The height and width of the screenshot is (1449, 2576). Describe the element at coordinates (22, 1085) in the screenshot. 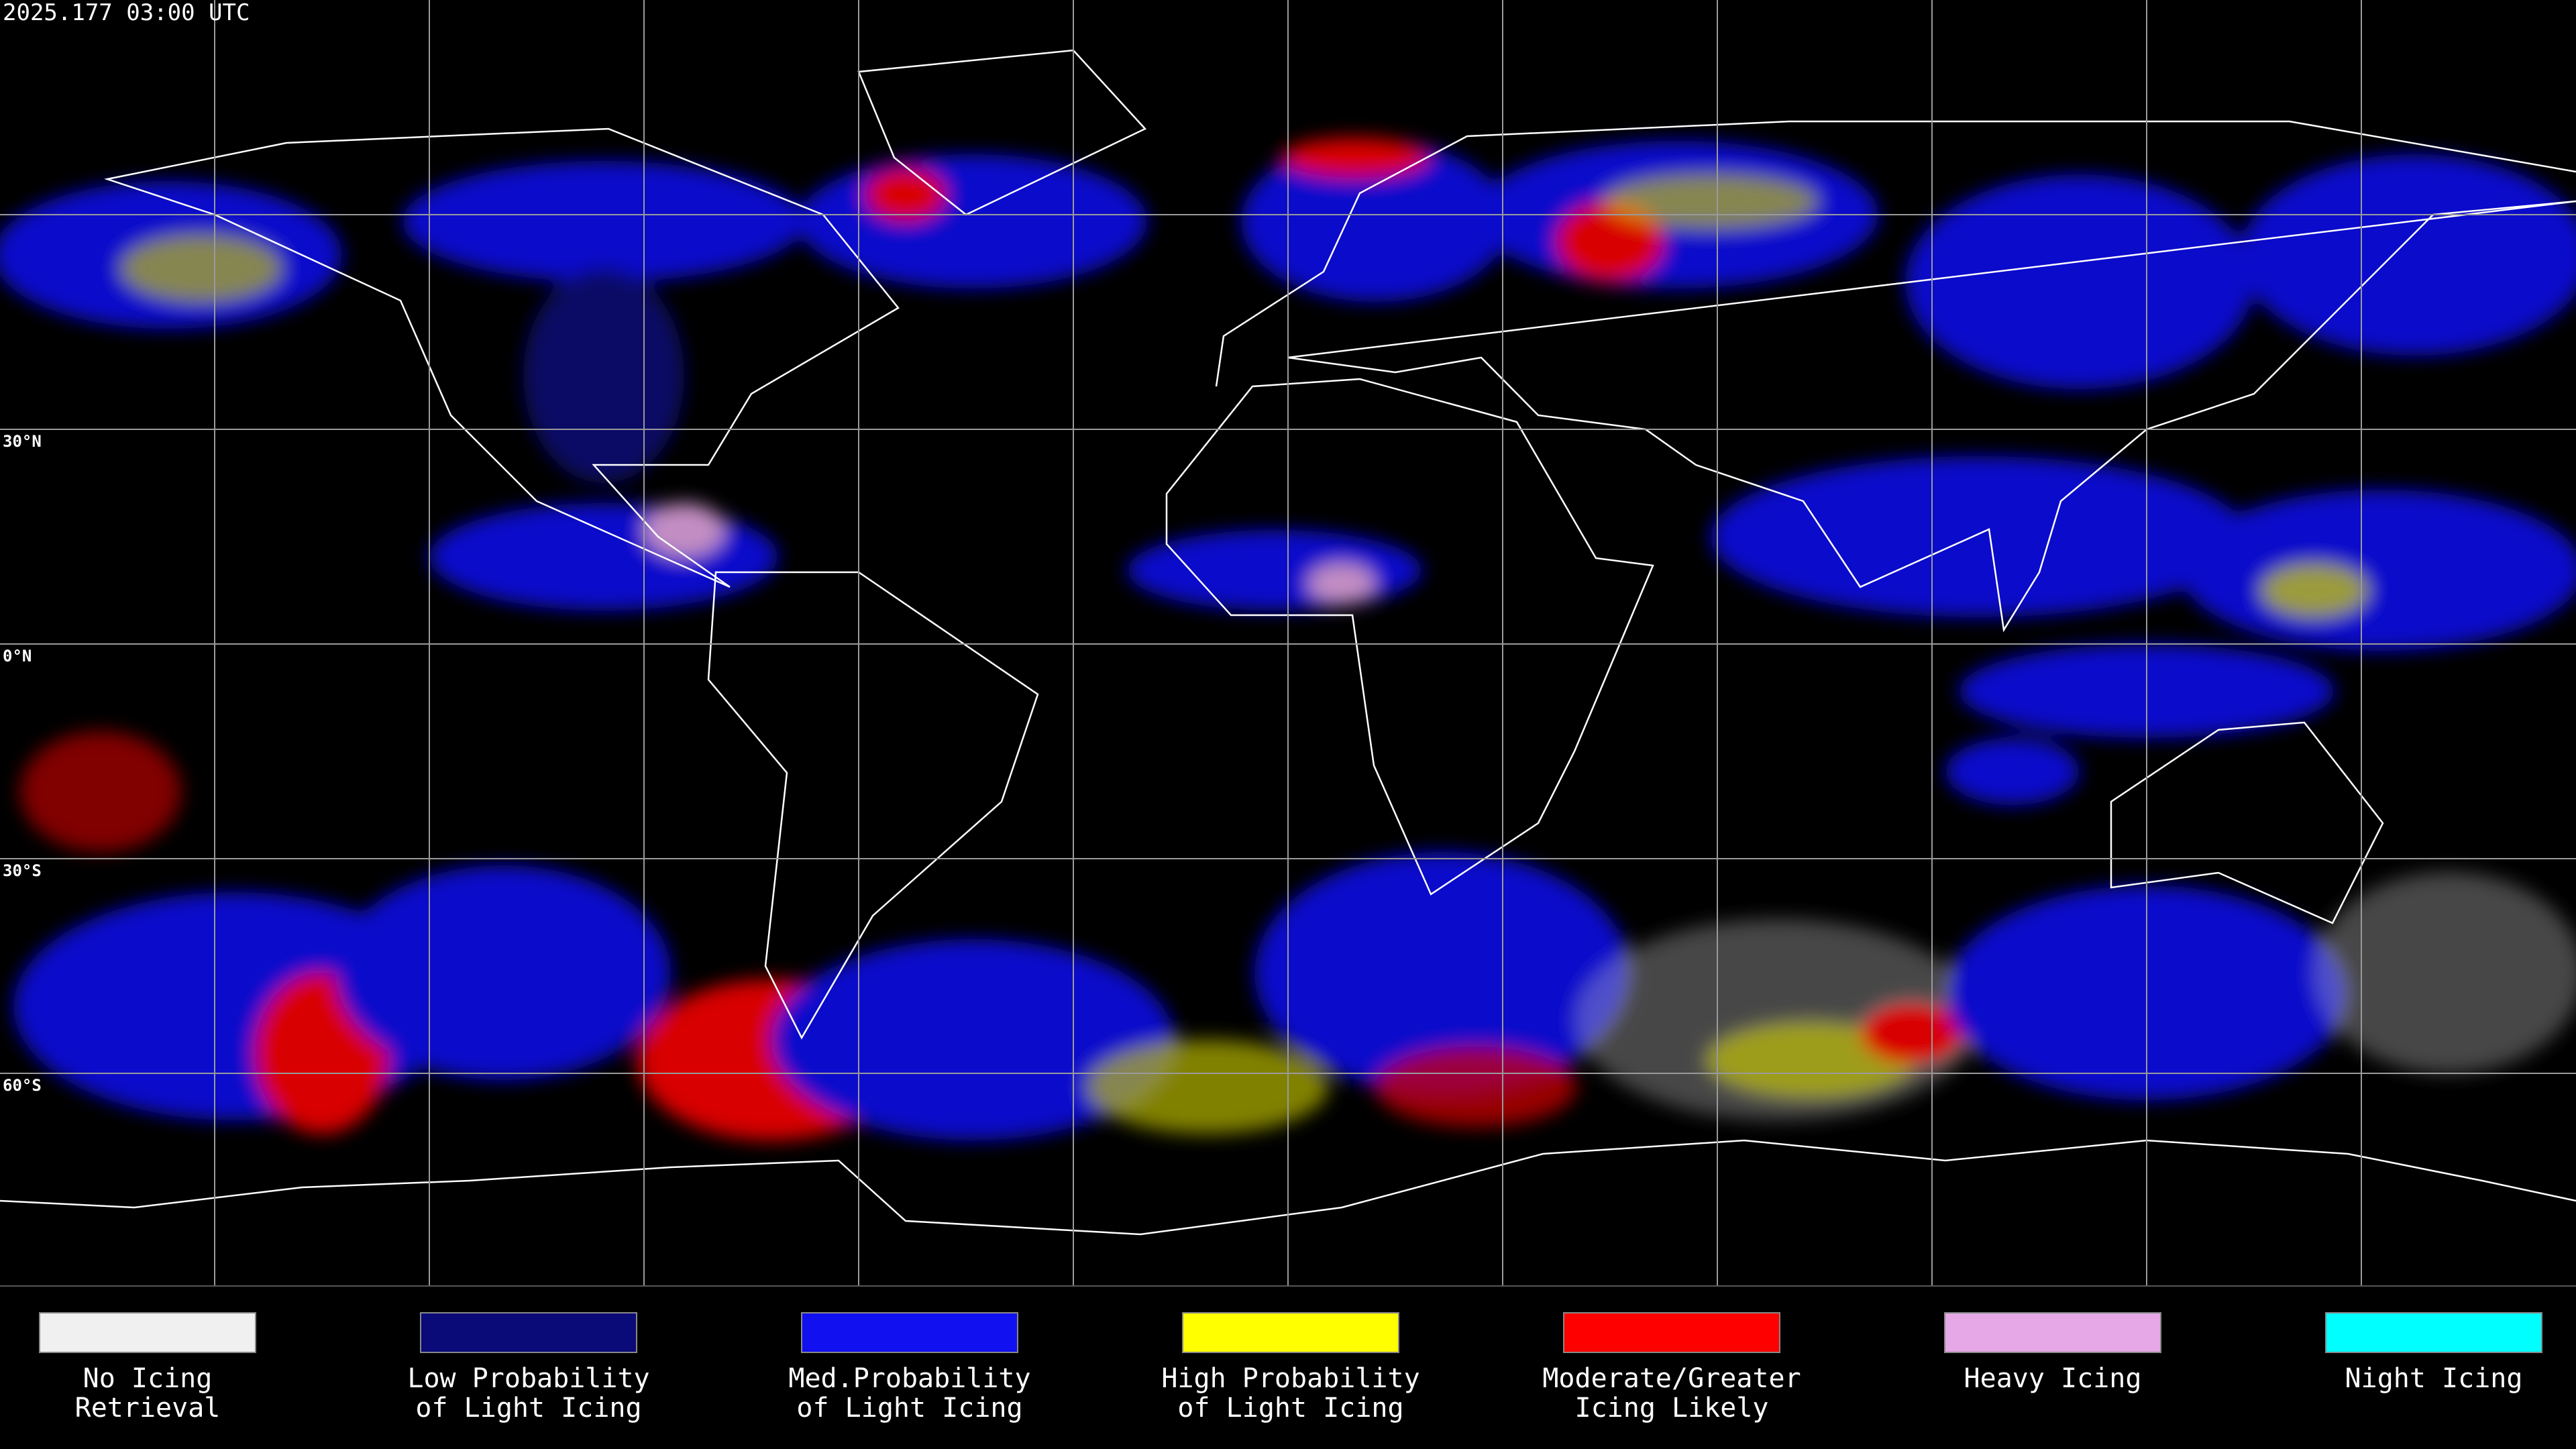

I see `latitude-label: 60°S` at that location.